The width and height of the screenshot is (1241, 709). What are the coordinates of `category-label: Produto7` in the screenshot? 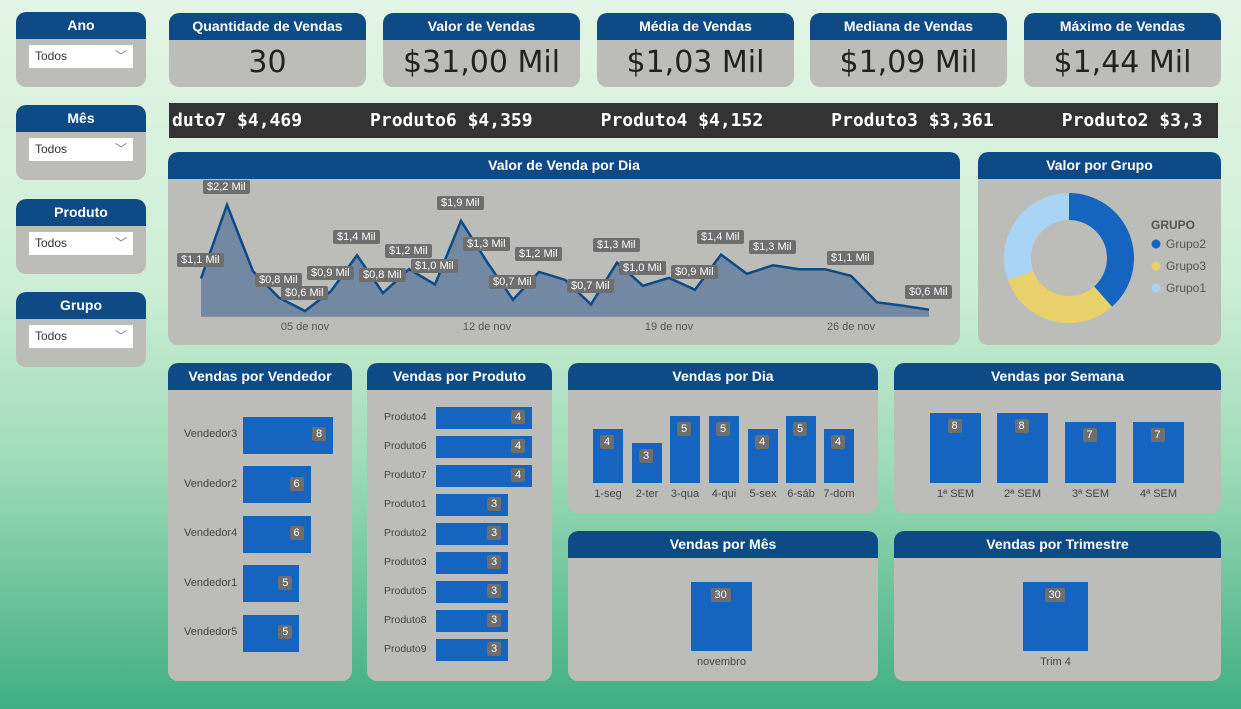 It's located at (405, 475).